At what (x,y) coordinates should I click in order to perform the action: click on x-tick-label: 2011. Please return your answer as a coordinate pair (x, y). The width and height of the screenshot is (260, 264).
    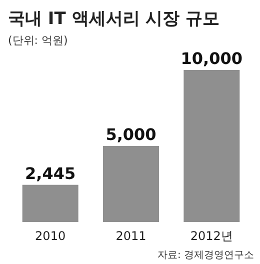
    Looking at the image, I should click on (131, 236).